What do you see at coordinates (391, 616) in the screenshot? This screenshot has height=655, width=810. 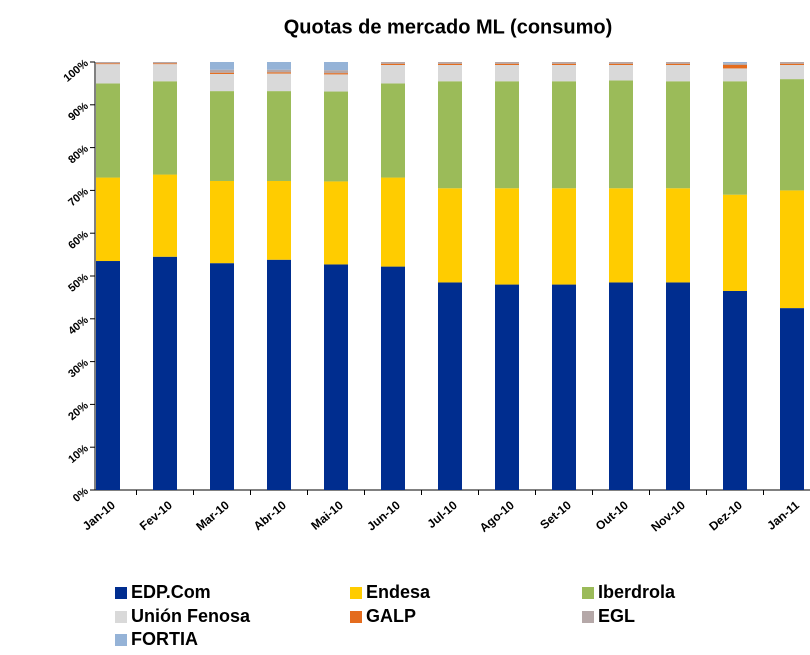 I see `legend-label: GALP` at bounding box center [391, 616].